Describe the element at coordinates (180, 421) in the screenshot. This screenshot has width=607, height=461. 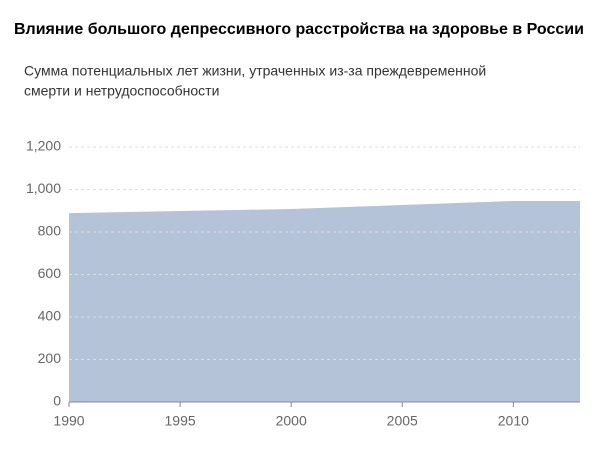
I see `x-tick-label: 1995` at that location.